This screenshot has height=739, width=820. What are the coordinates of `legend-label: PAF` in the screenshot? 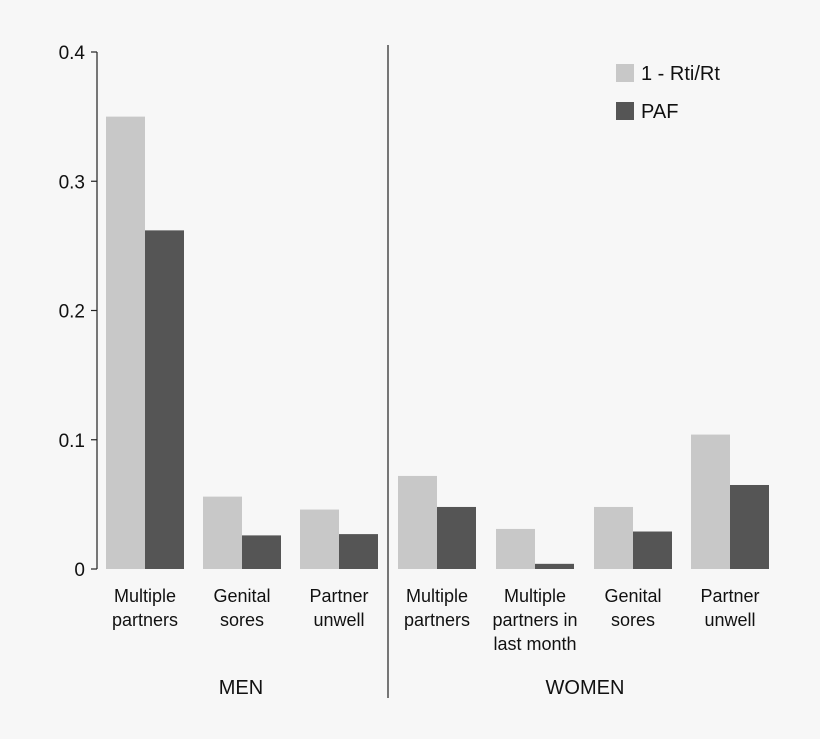 It's located at (659, 112).